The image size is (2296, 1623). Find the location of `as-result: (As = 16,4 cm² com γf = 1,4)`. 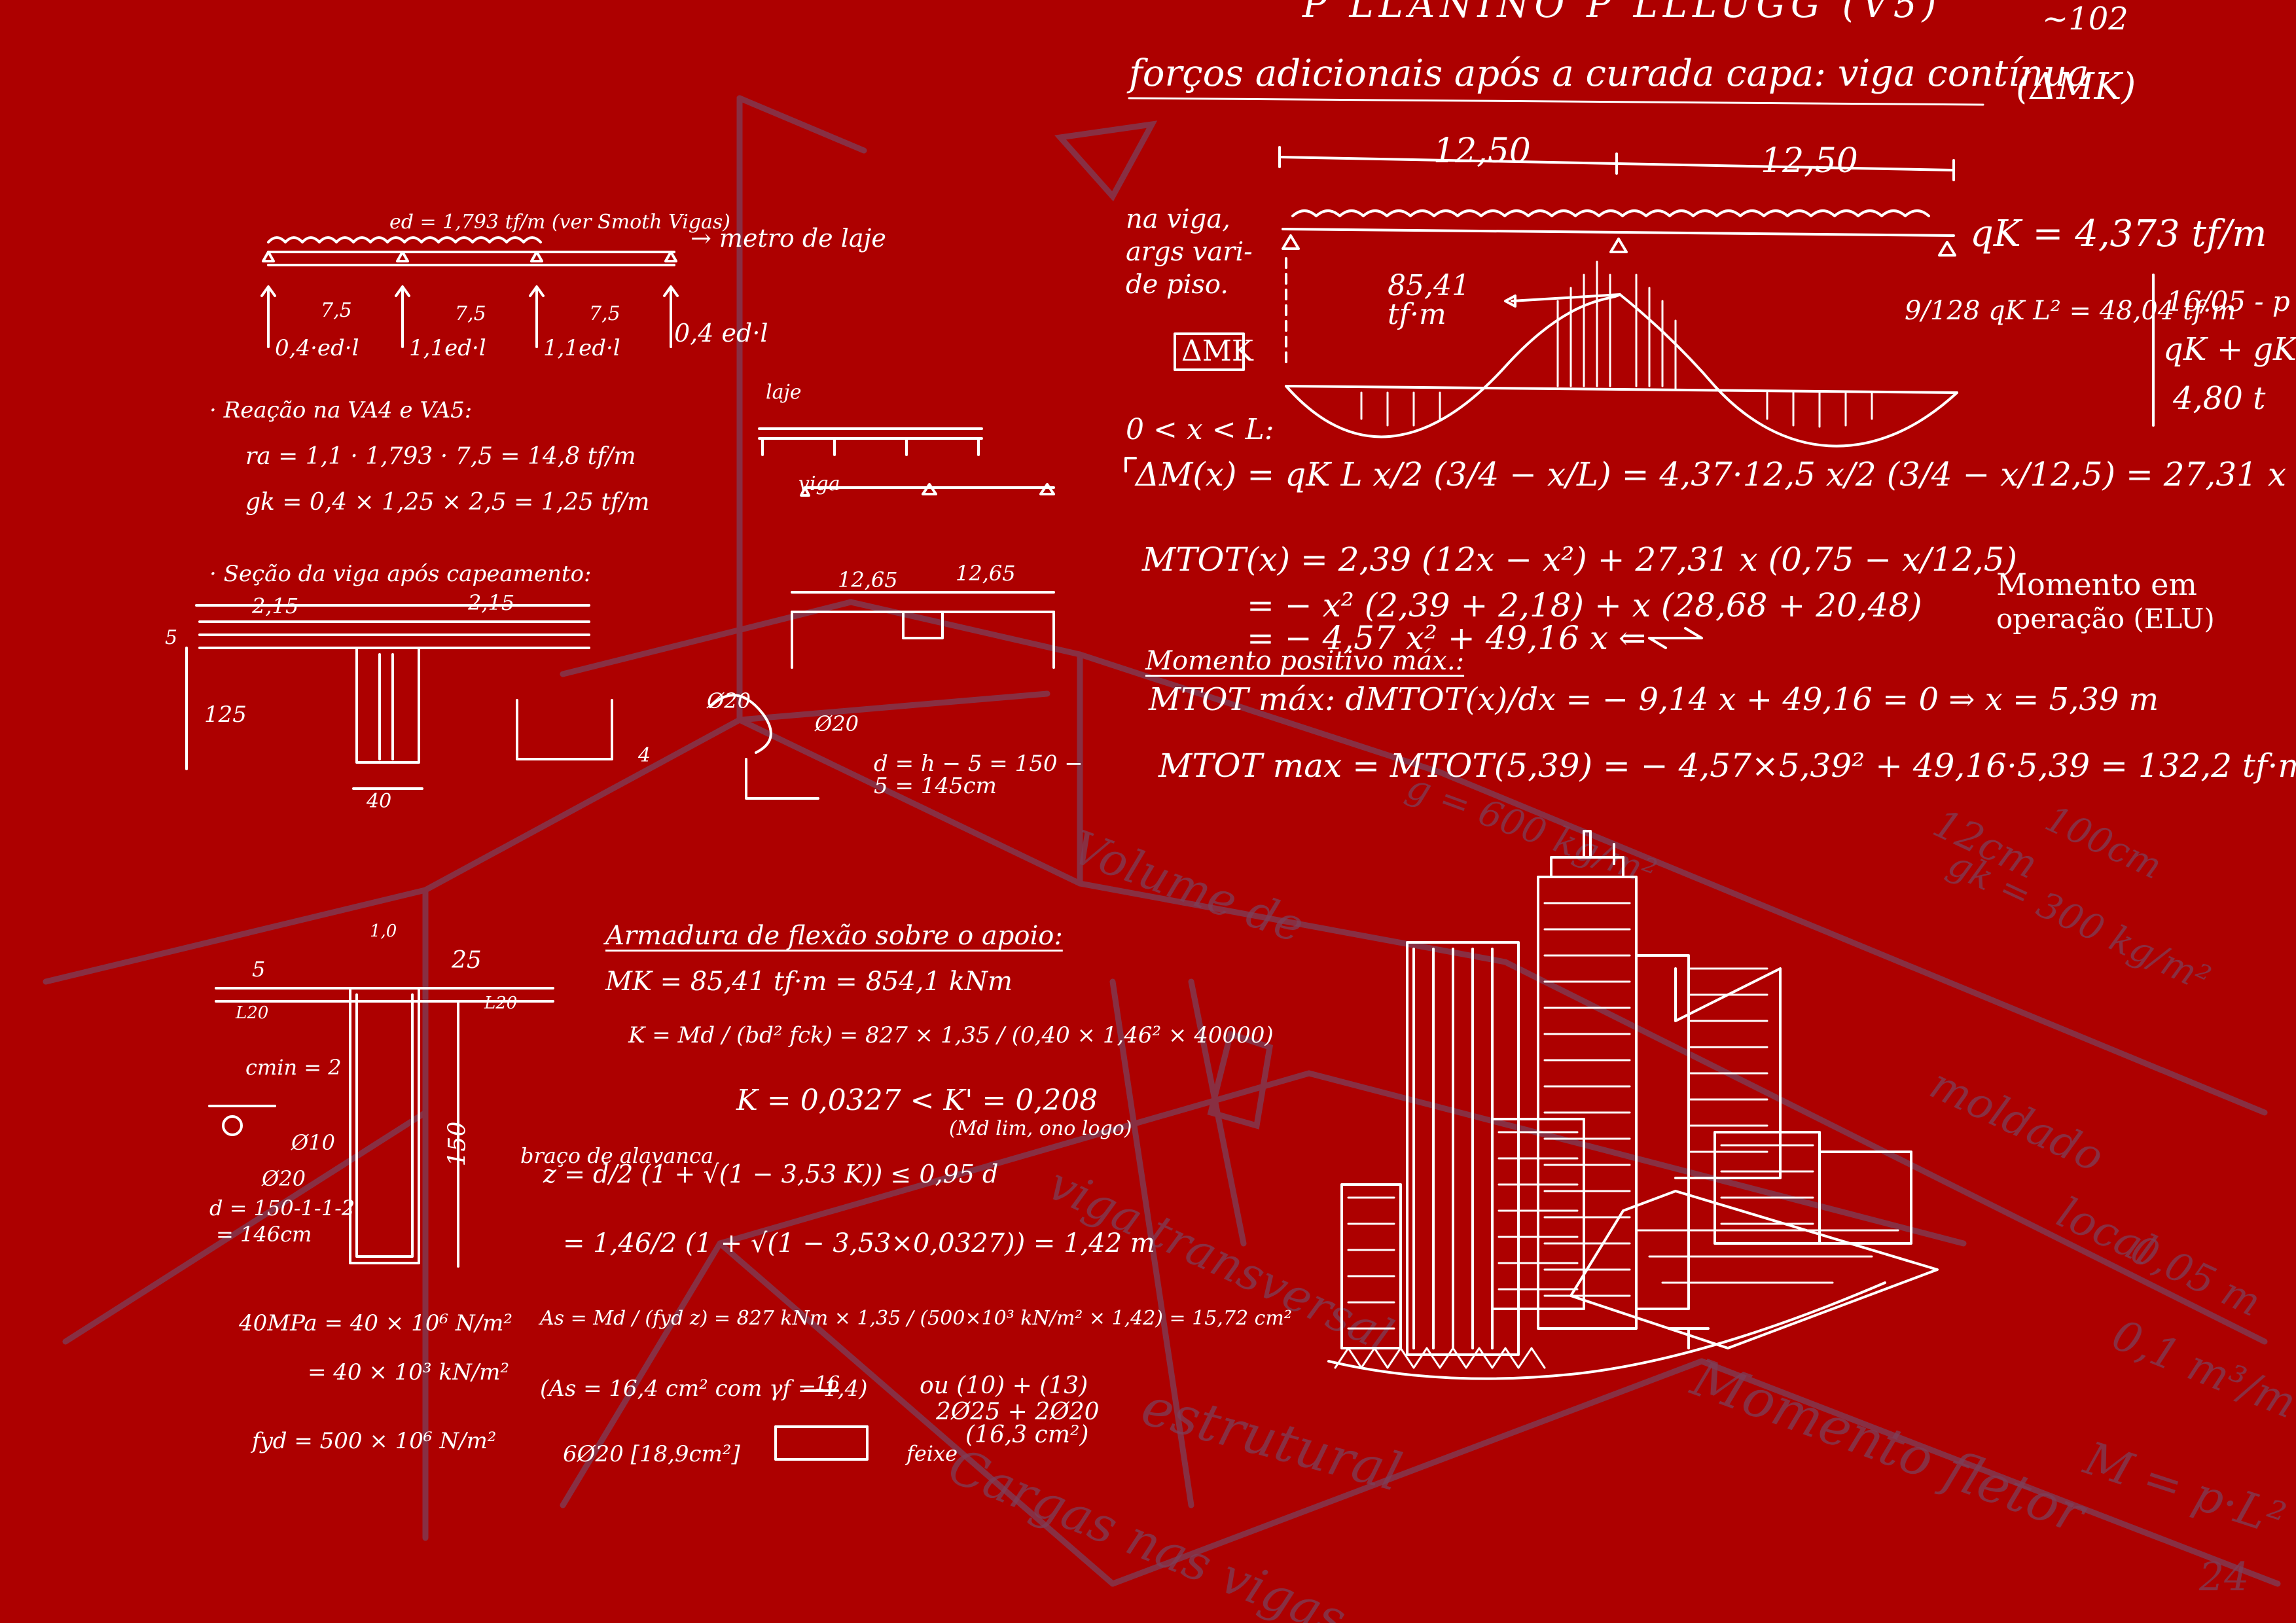

as-result: (As = 16,4 cm² com γf = 1,4) is located at coordinates (704, 1389).